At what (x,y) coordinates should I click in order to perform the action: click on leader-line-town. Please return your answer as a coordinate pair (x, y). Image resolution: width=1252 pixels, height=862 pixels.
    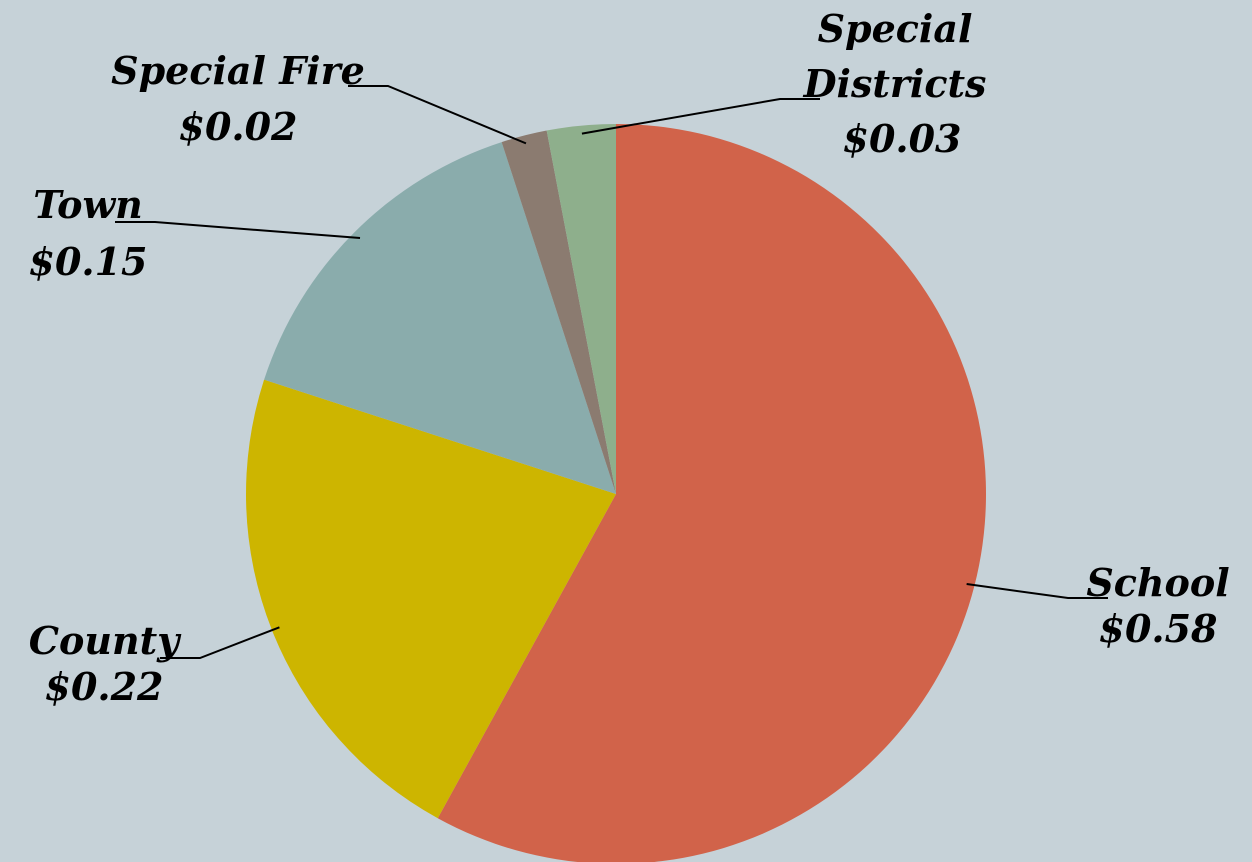
    Looking at the image, I should click on (238, 230).